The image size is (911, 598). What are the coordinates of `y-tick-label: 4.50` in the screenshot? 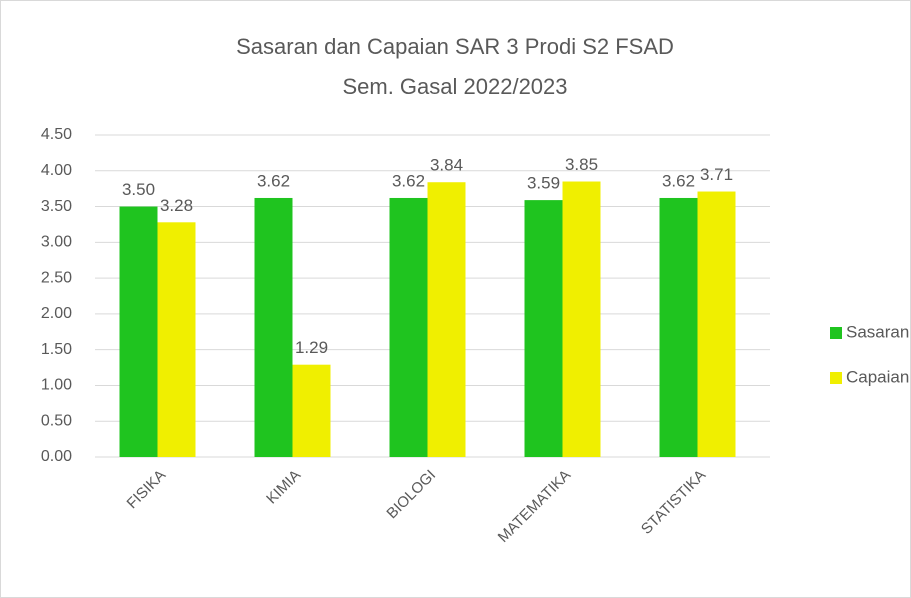 It's located at (56, 134).